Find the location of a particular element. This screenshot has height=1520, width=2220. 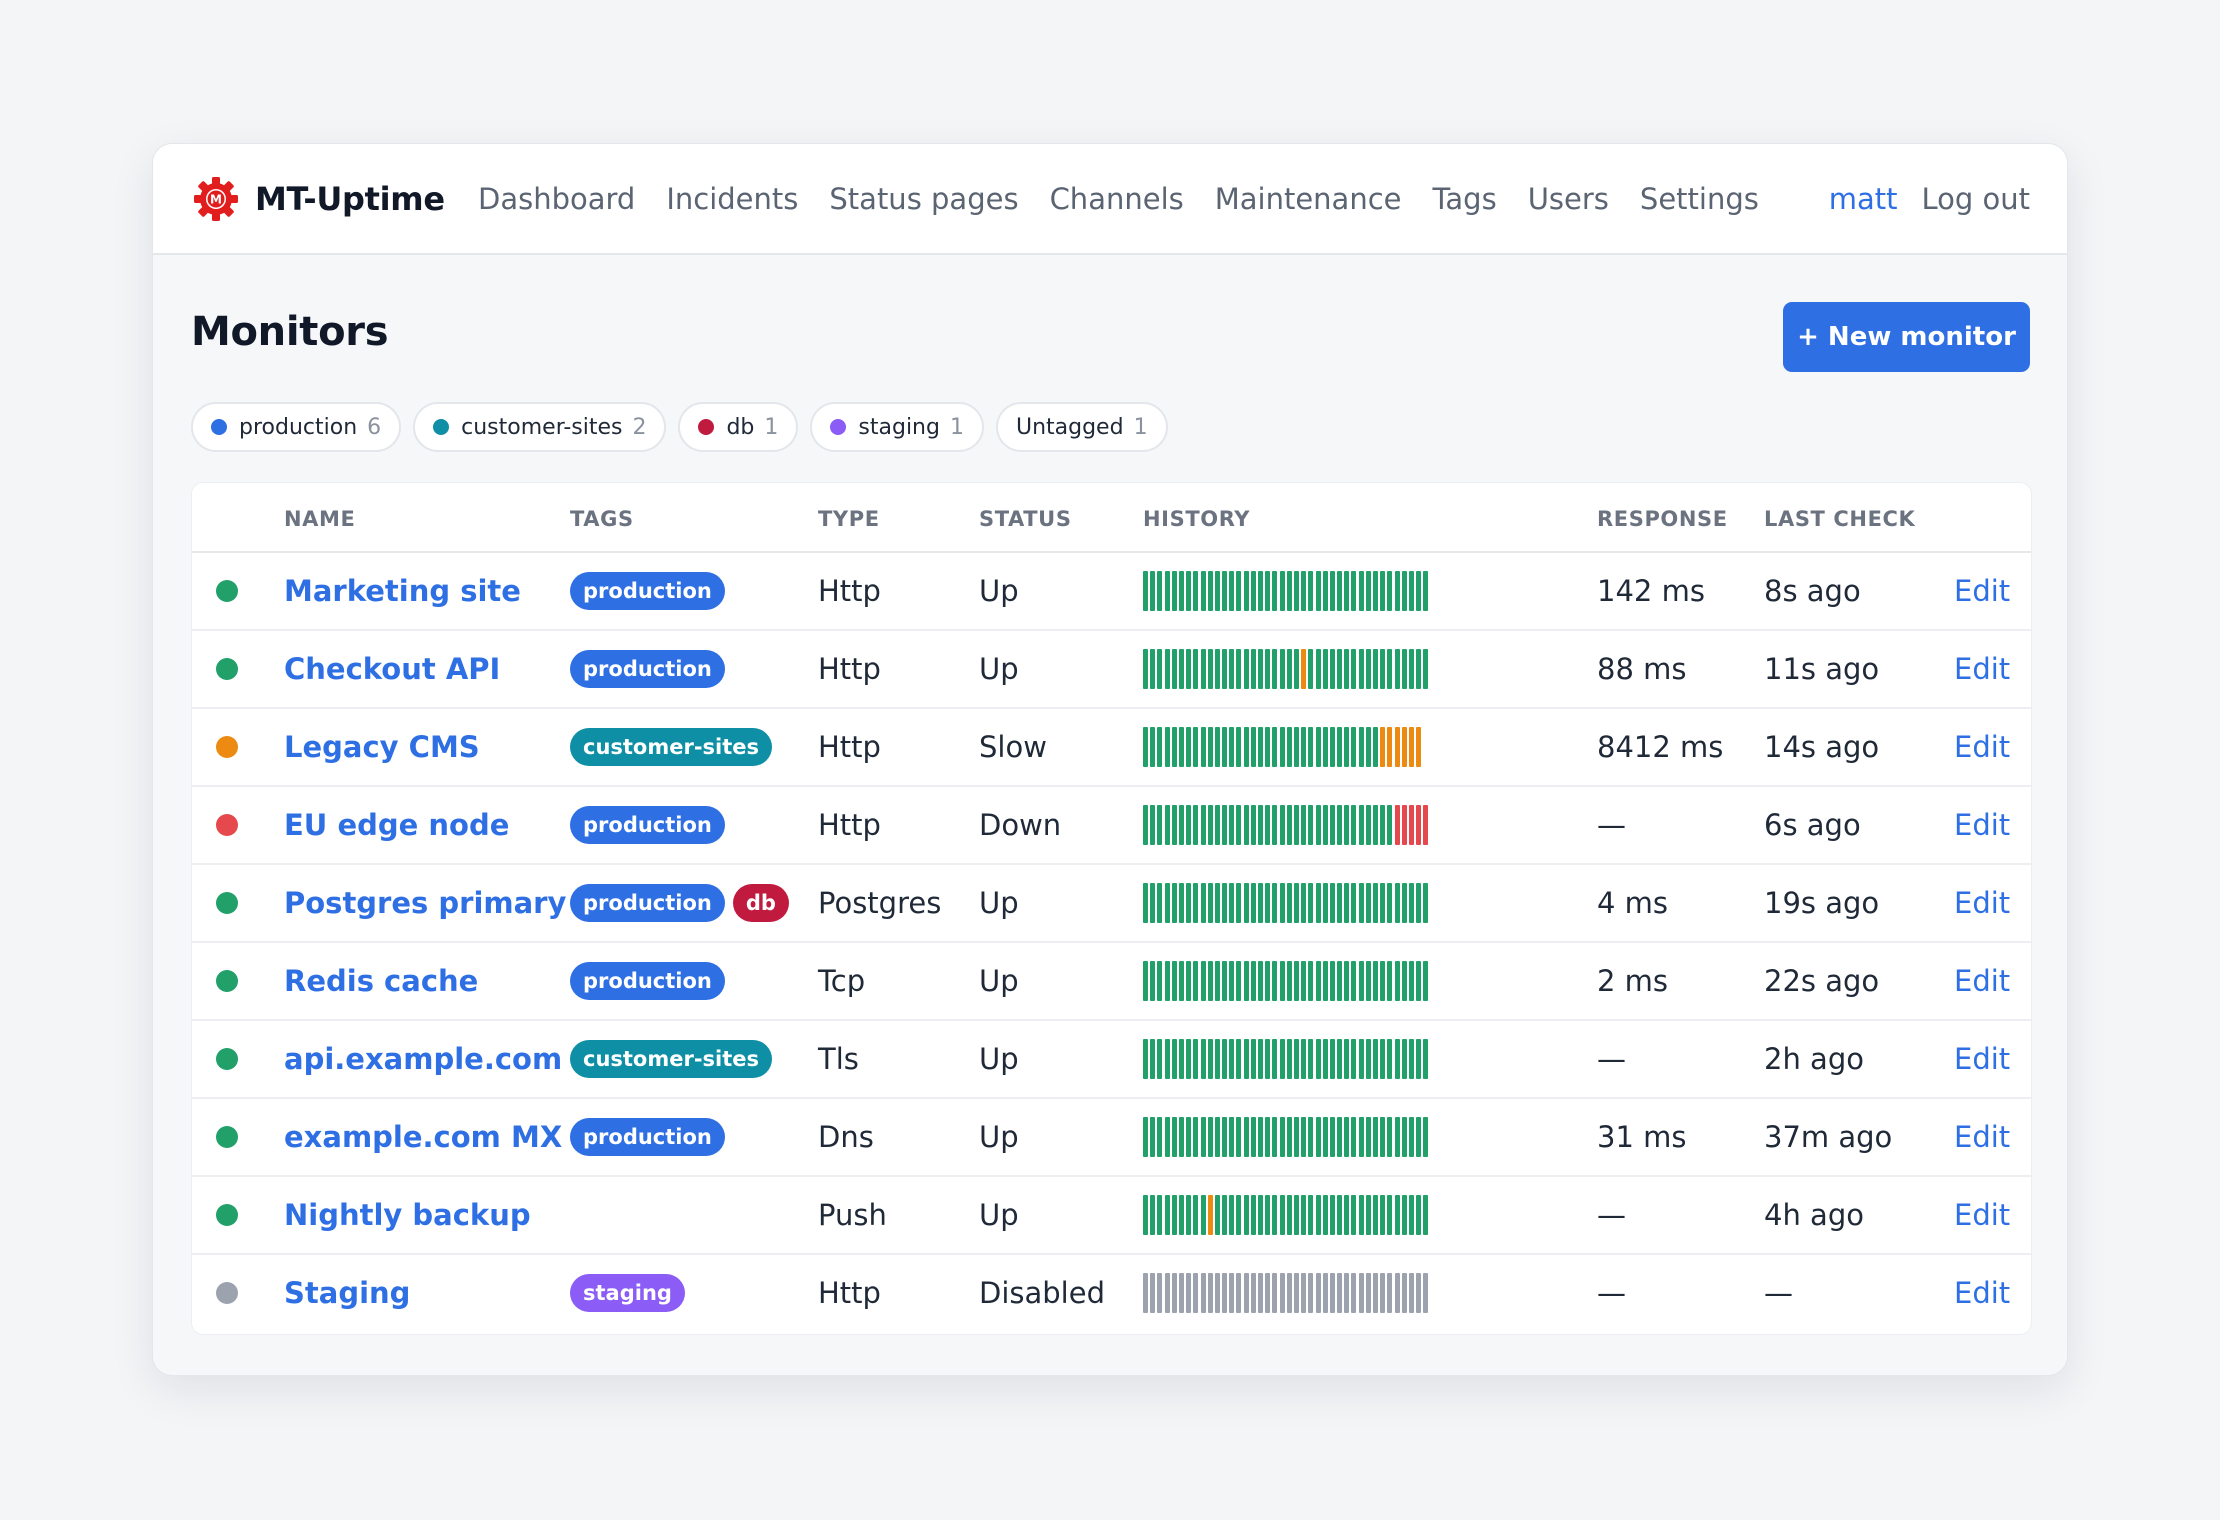

filter-chip-label: production is located at coordinates (298, 427).